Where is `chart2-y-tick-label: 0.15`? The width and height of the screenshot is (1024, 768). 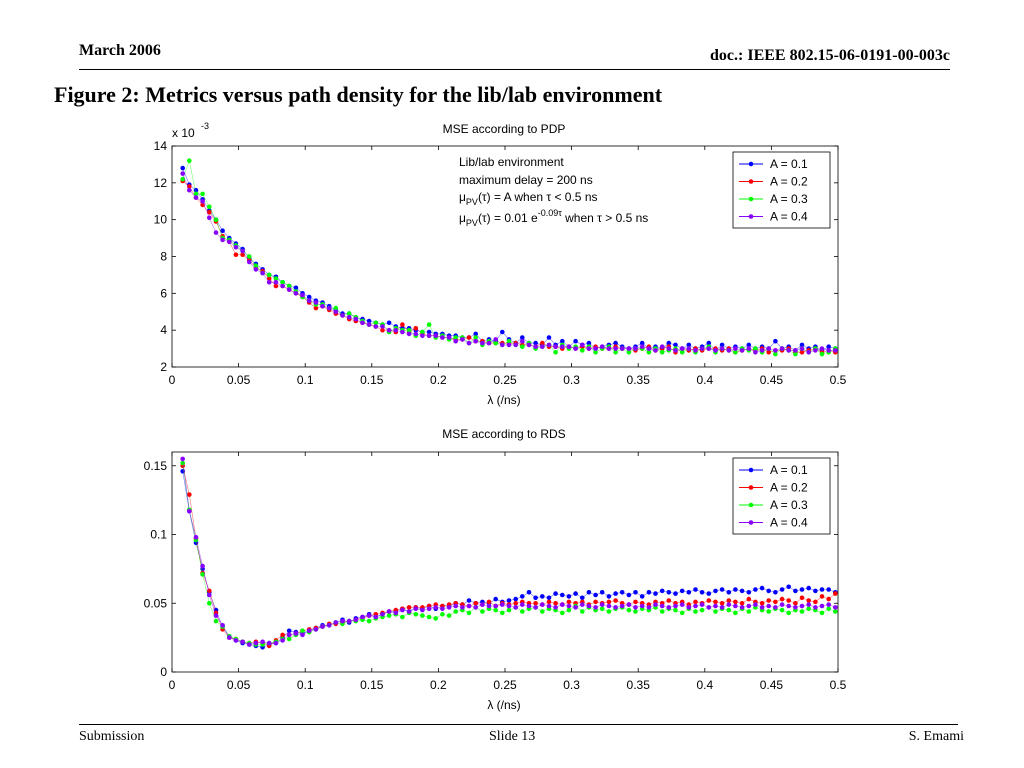
chart2-y-tick-label: 0.15 is located at coordinates (156, 466).